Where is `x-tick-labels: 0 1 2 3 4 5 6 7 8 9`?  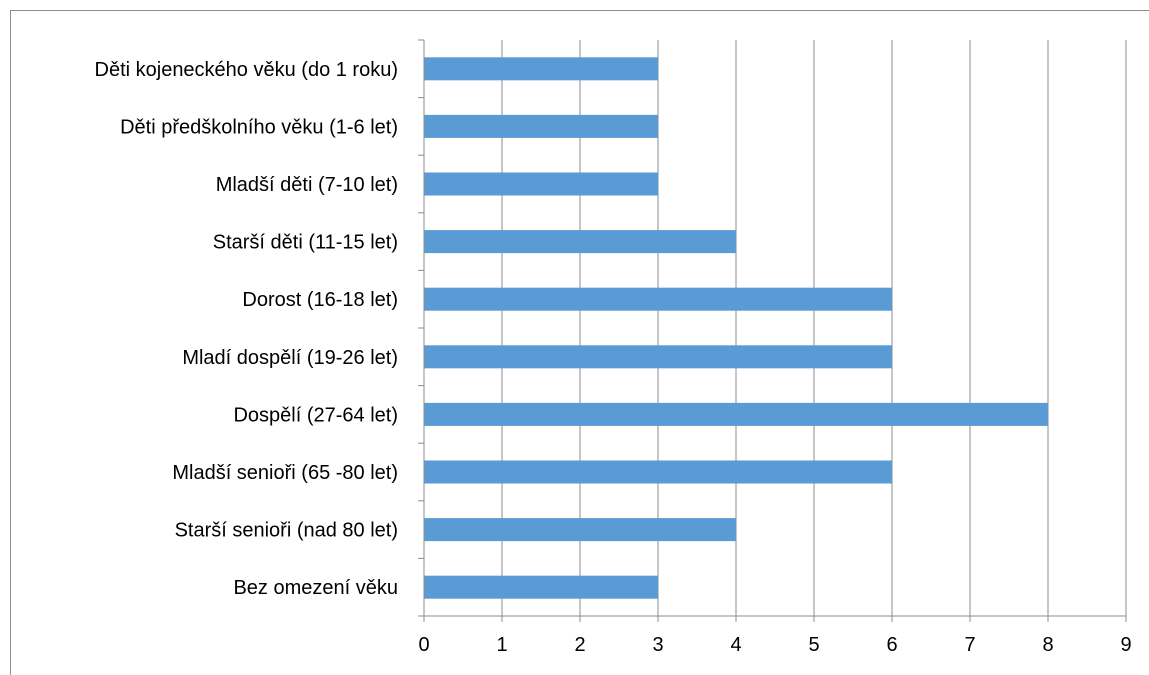
x-tick-labels: 0 1 2 3 4 5 6 7 8 9 is located at coordinates (774, 645).